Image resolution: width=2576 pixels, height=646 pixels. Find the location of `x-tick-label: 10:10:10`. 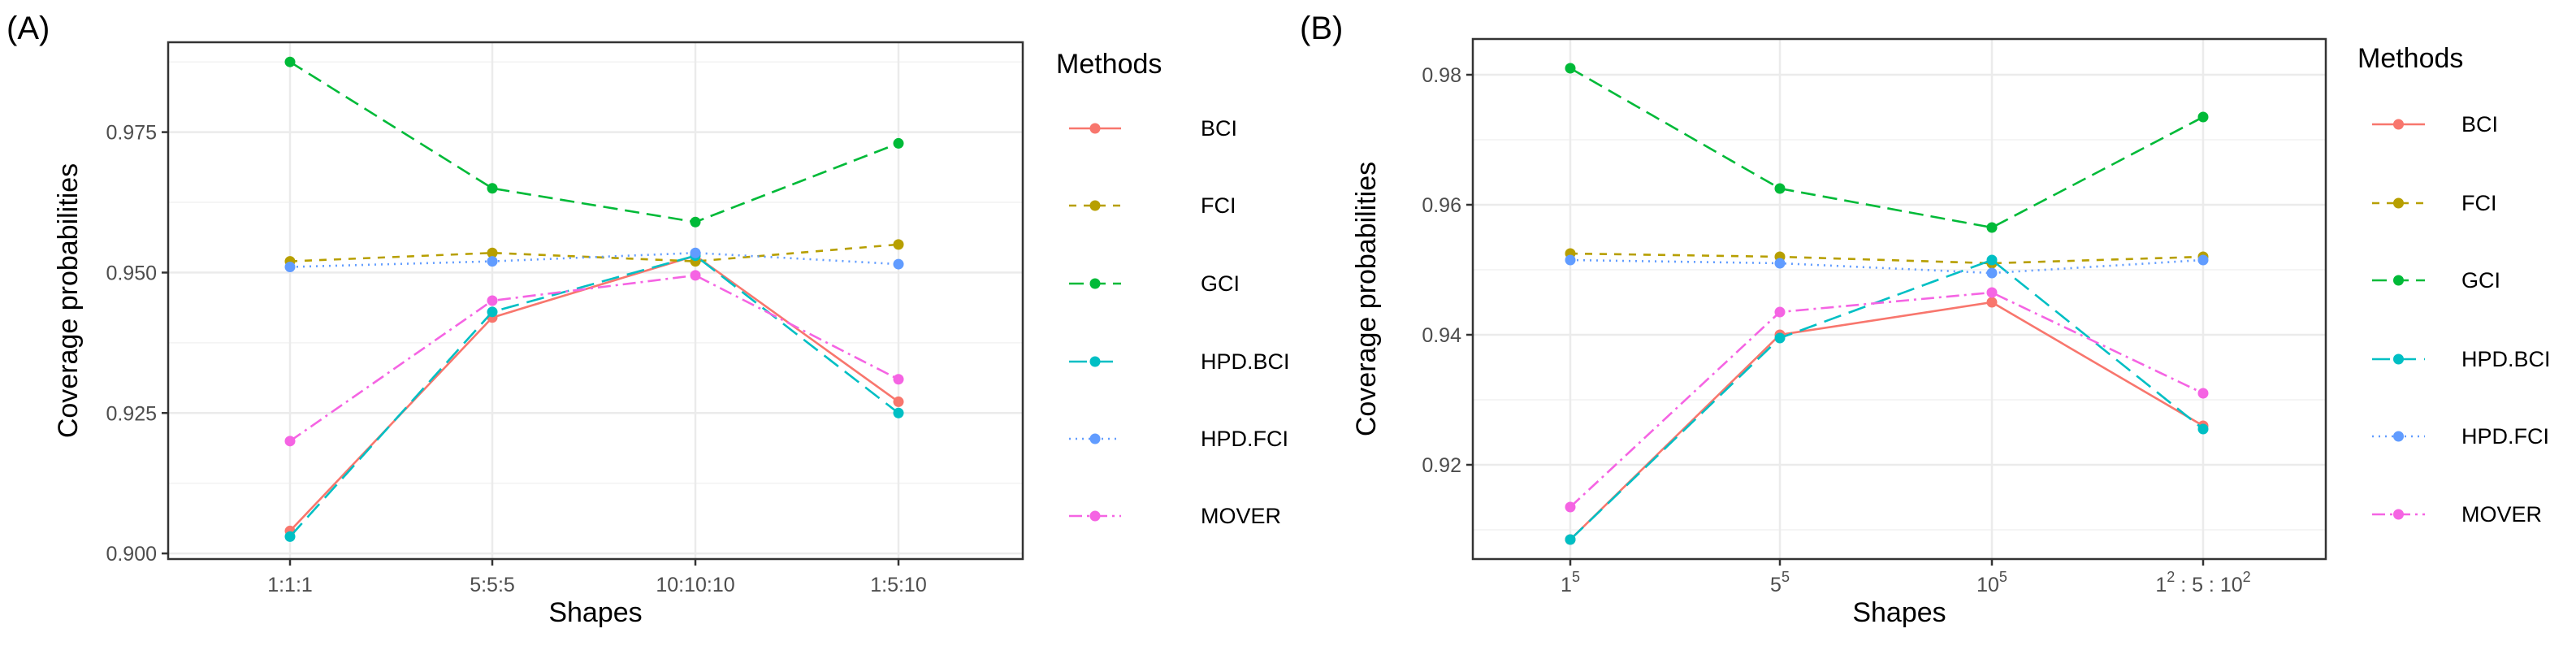

x-tick-label: 10:10:10 is located at coordinates (695, 585).